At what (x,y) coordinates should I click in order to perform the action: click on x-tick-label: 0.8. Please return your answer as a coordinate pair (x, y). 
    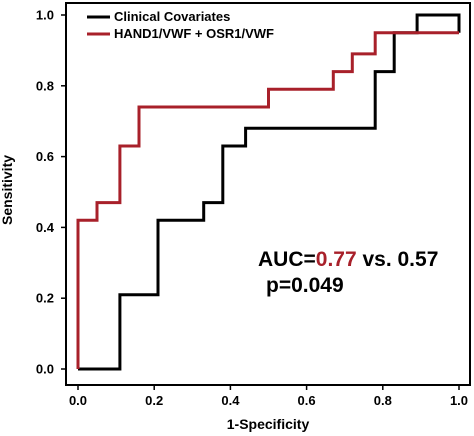
    Looking at the image, I should click on (383, 400).